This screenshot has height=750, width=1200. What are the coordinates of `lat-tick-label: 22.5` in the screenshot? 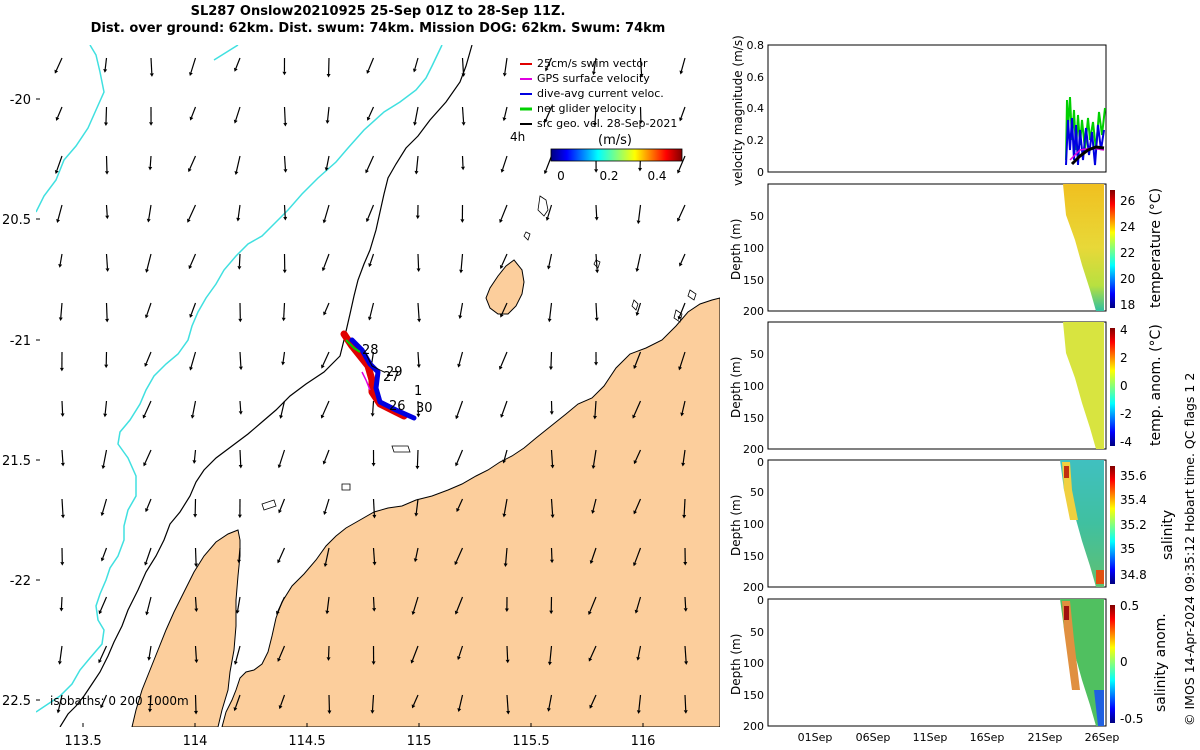 It's located at (16, 701).